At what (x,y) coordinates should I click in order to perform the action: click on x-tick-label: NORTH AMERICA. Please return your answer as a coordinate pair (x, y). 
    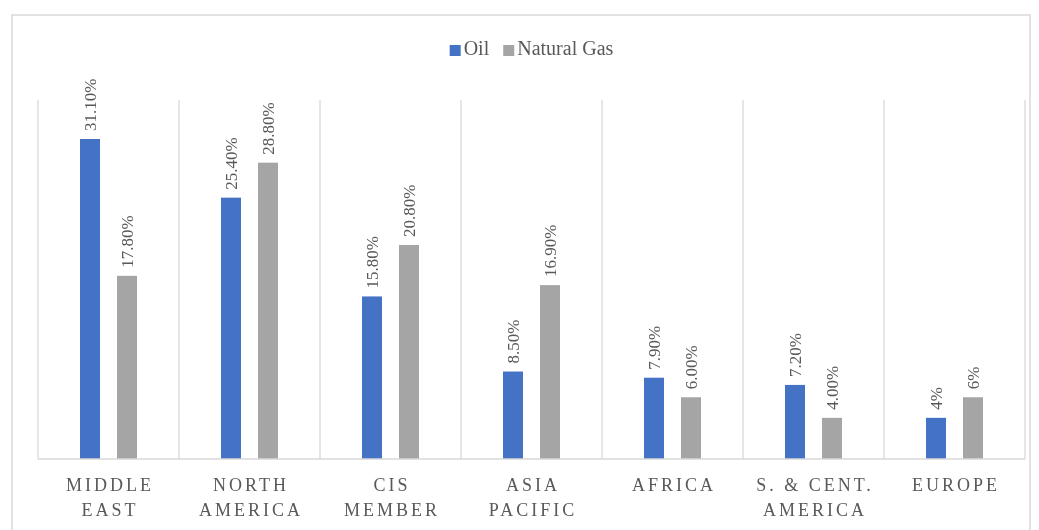
    Looking at the image, I should click on (251, 497).